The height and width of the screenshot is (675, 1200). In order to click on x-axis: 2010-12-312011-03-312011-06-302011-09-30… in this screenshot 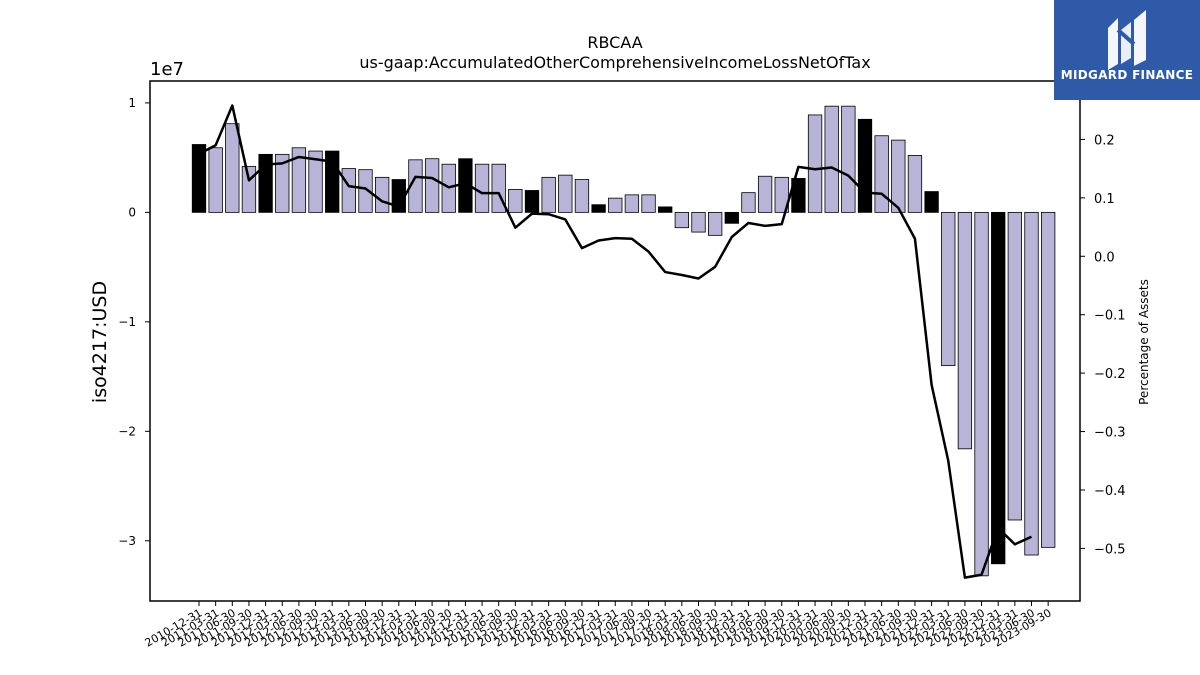, I will do `click(598, 625)`.